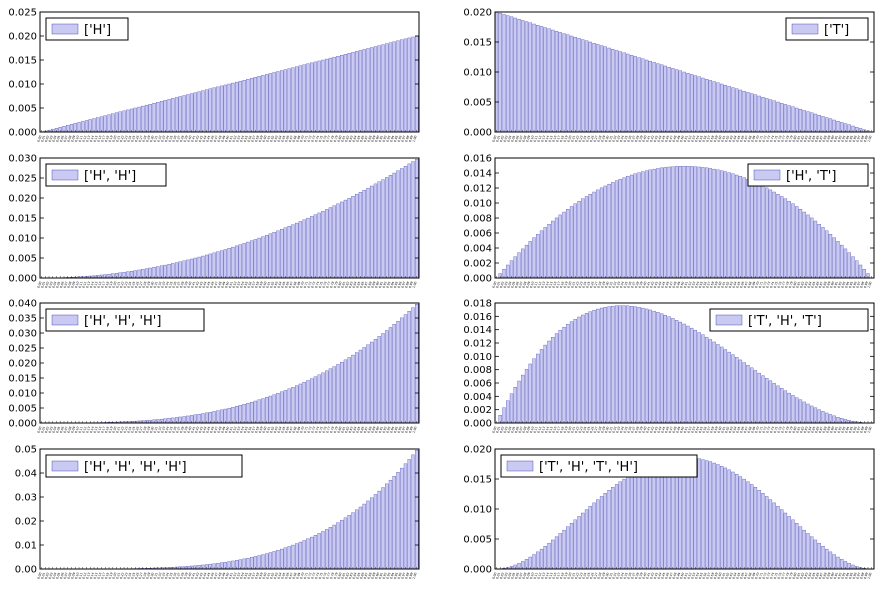 This screenshot has width=882, height=590. Describe the element at coordinates (785, 321) in the screenshot. I see `legend-label: ['T', 'H', 'T']` at that location.